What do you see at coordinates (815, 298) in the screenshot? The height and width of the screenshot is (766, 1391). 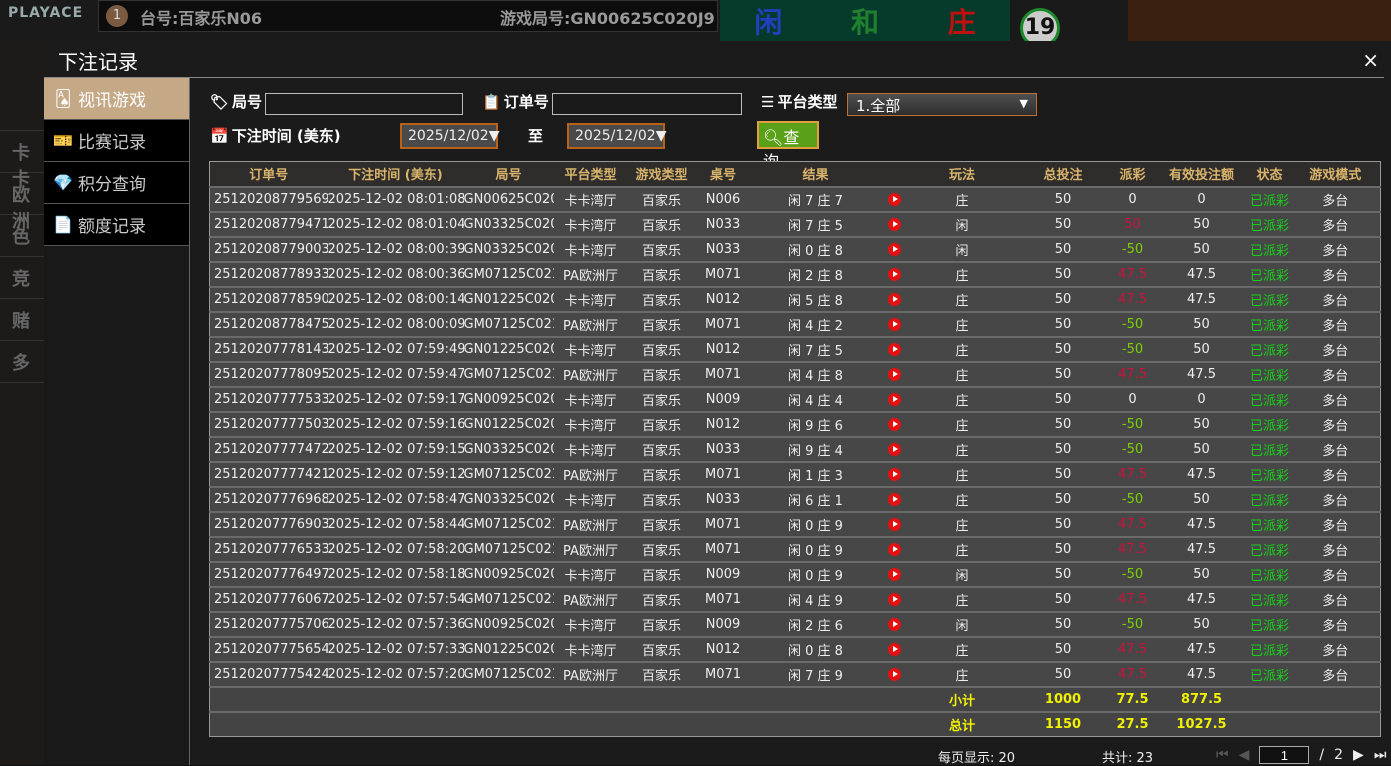 I see `cell: 闲 5 庄 8` at bounding box center [815, 298].